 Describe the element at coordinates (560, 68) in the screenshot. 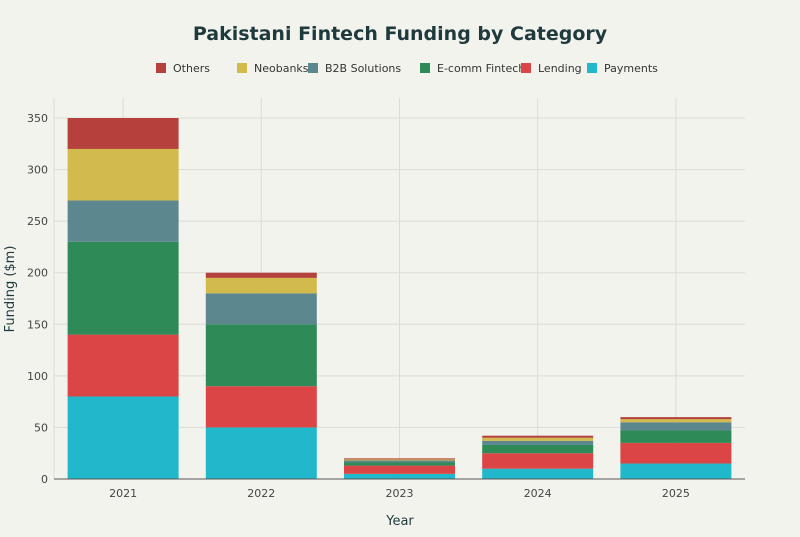

I see `legend-label: Lending` at that location.